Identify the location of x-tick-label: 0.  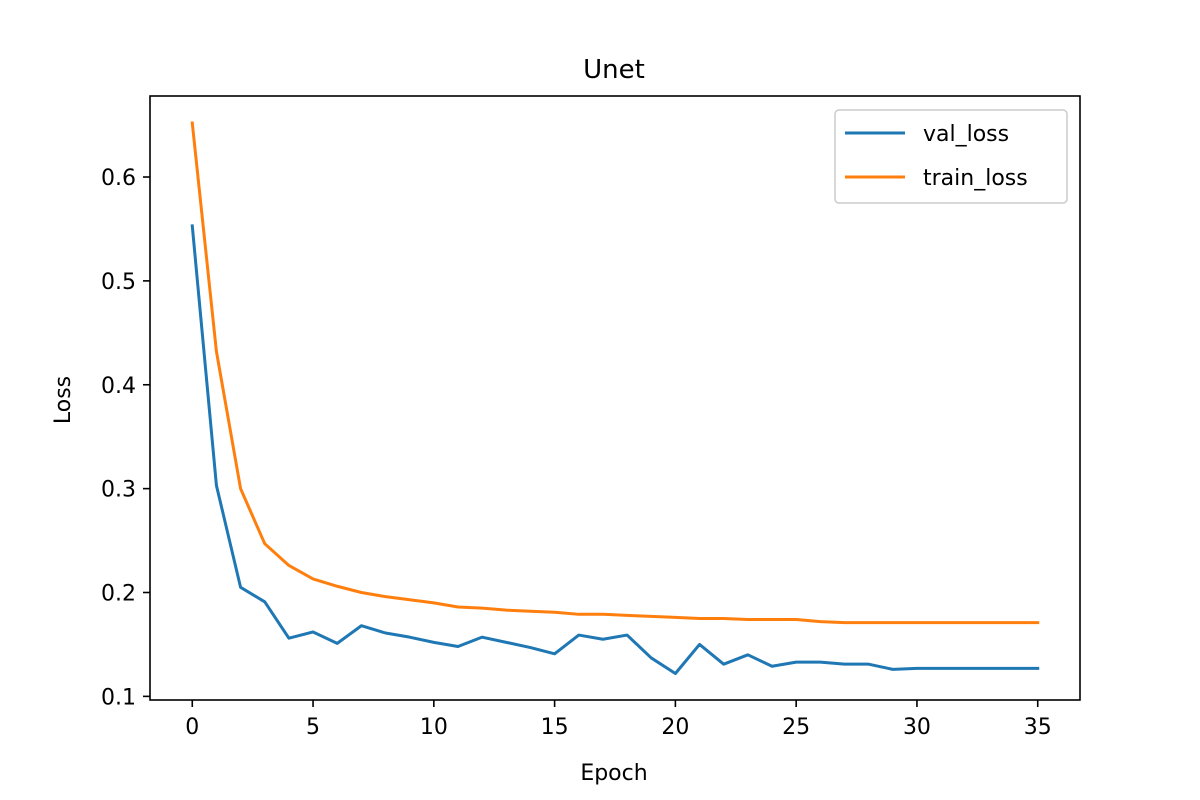
(192, 727).